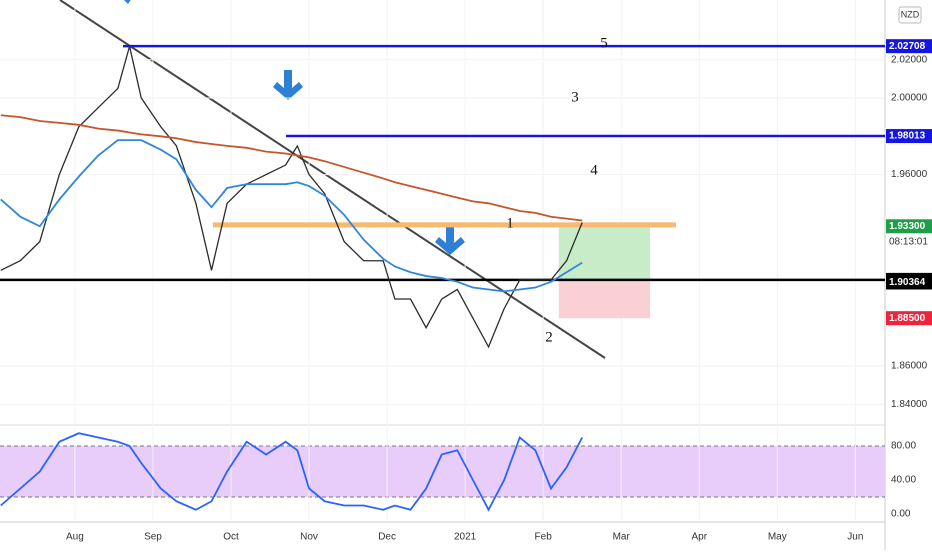 This screenshot has height=555, width=932. I want to click on annotation: 1, so click(510, 223).